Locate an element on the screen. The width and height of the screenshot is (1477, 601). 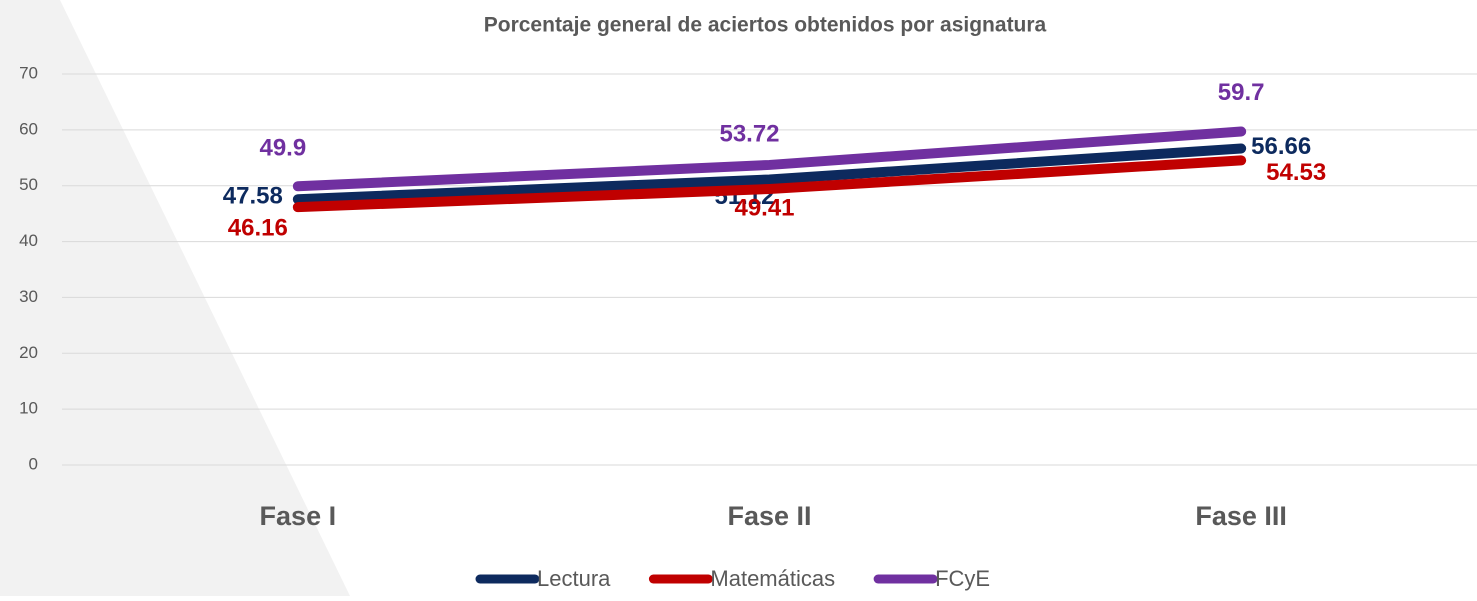
y-tick-label: 0 is located at coordinates (33, 463).